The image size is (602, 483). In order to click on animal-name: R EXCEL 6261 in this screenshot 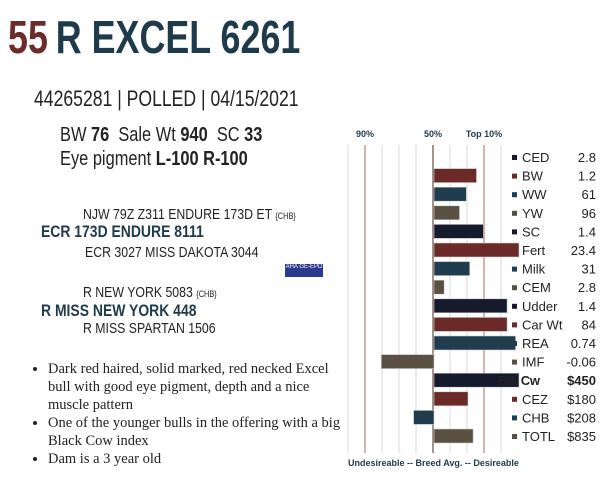, I will do `click(178, 37)`.